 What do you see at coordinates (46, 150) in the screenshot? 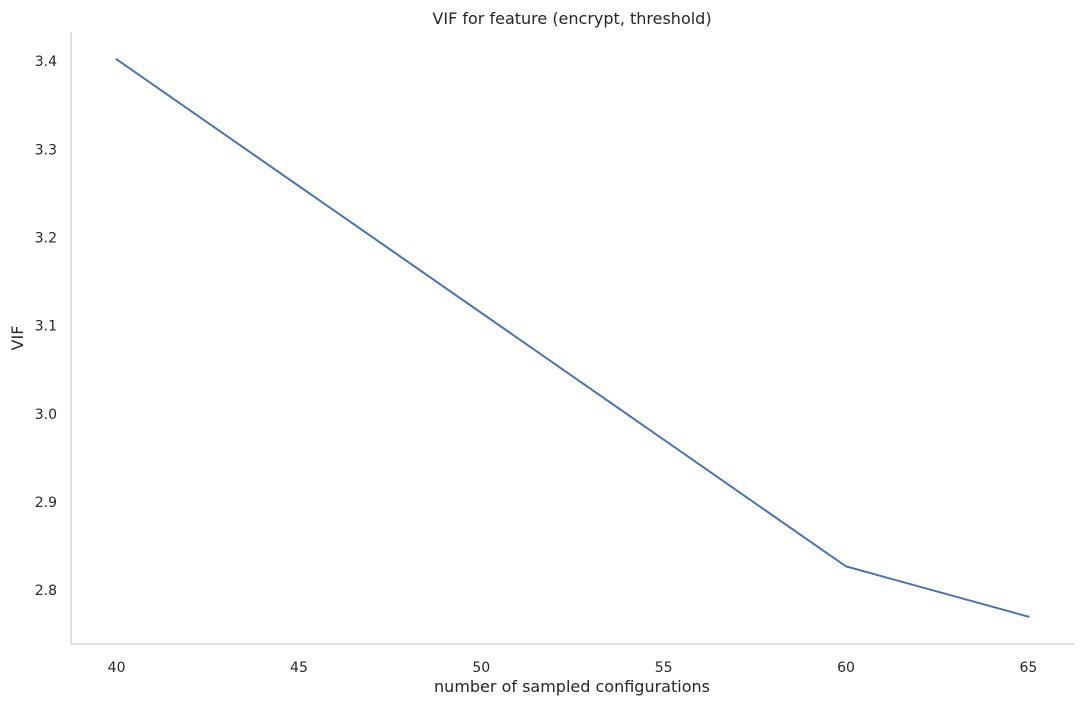
I see `y-tick-label: 3.3` at bounding box center [46, 150].